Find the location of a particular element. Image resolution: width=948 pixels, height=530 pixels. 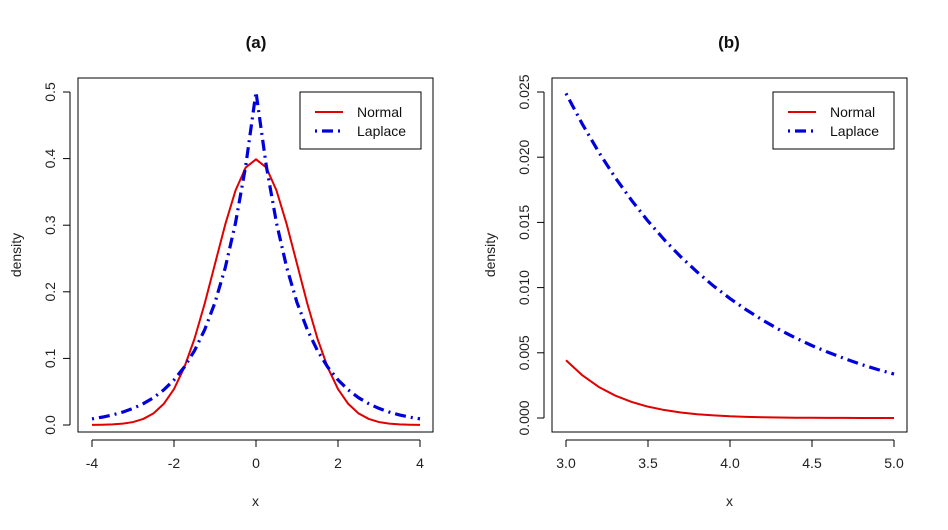

x-tick-label: 3.0 is located at coordinates (566, 463).